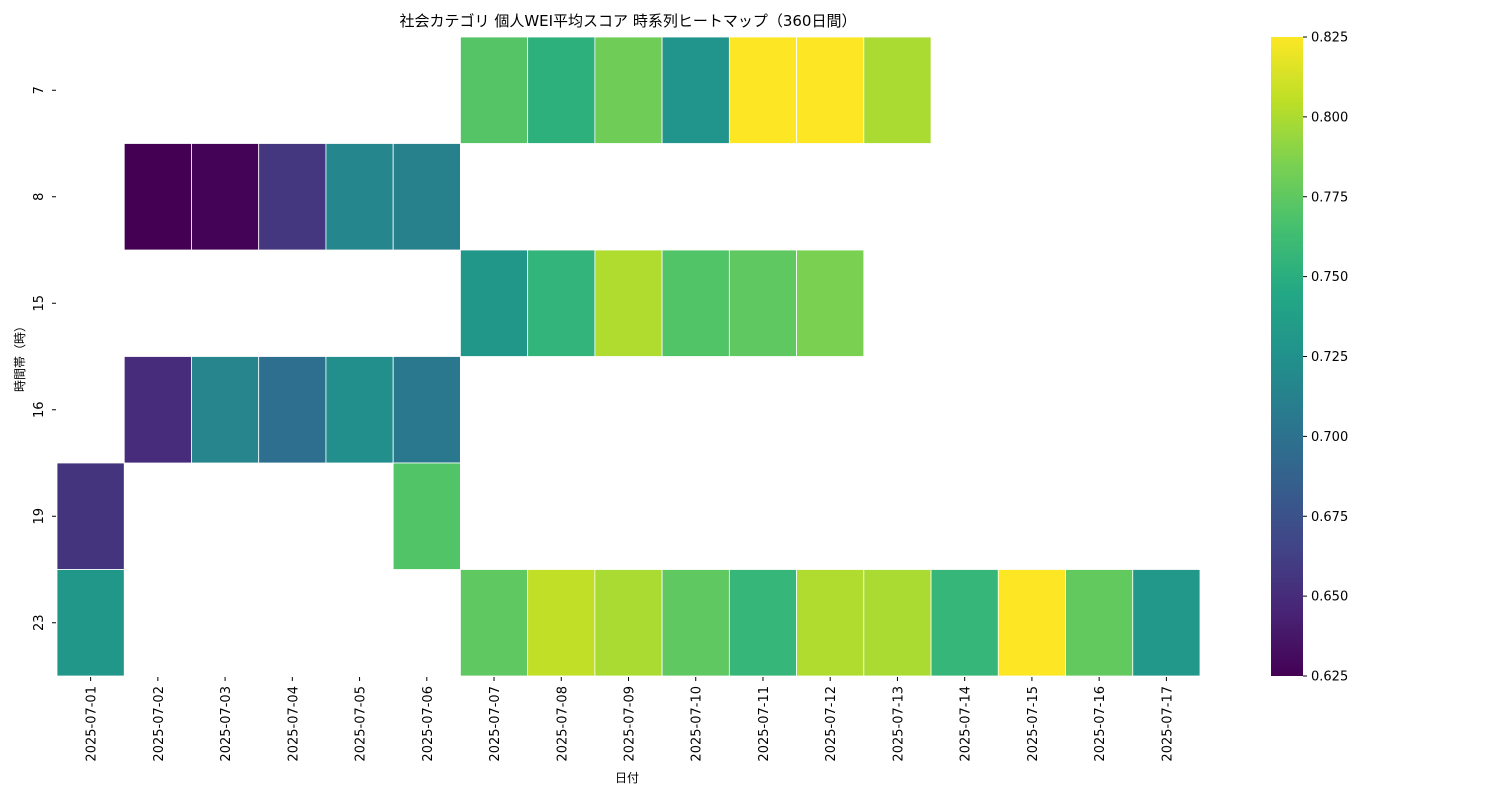 This screenshot has height=800, width=1500. What do you see at coordinates (495, 724) in the screenshot?
I see `x-tick-label: 2025-07-07` at bounding box center [495, 724].